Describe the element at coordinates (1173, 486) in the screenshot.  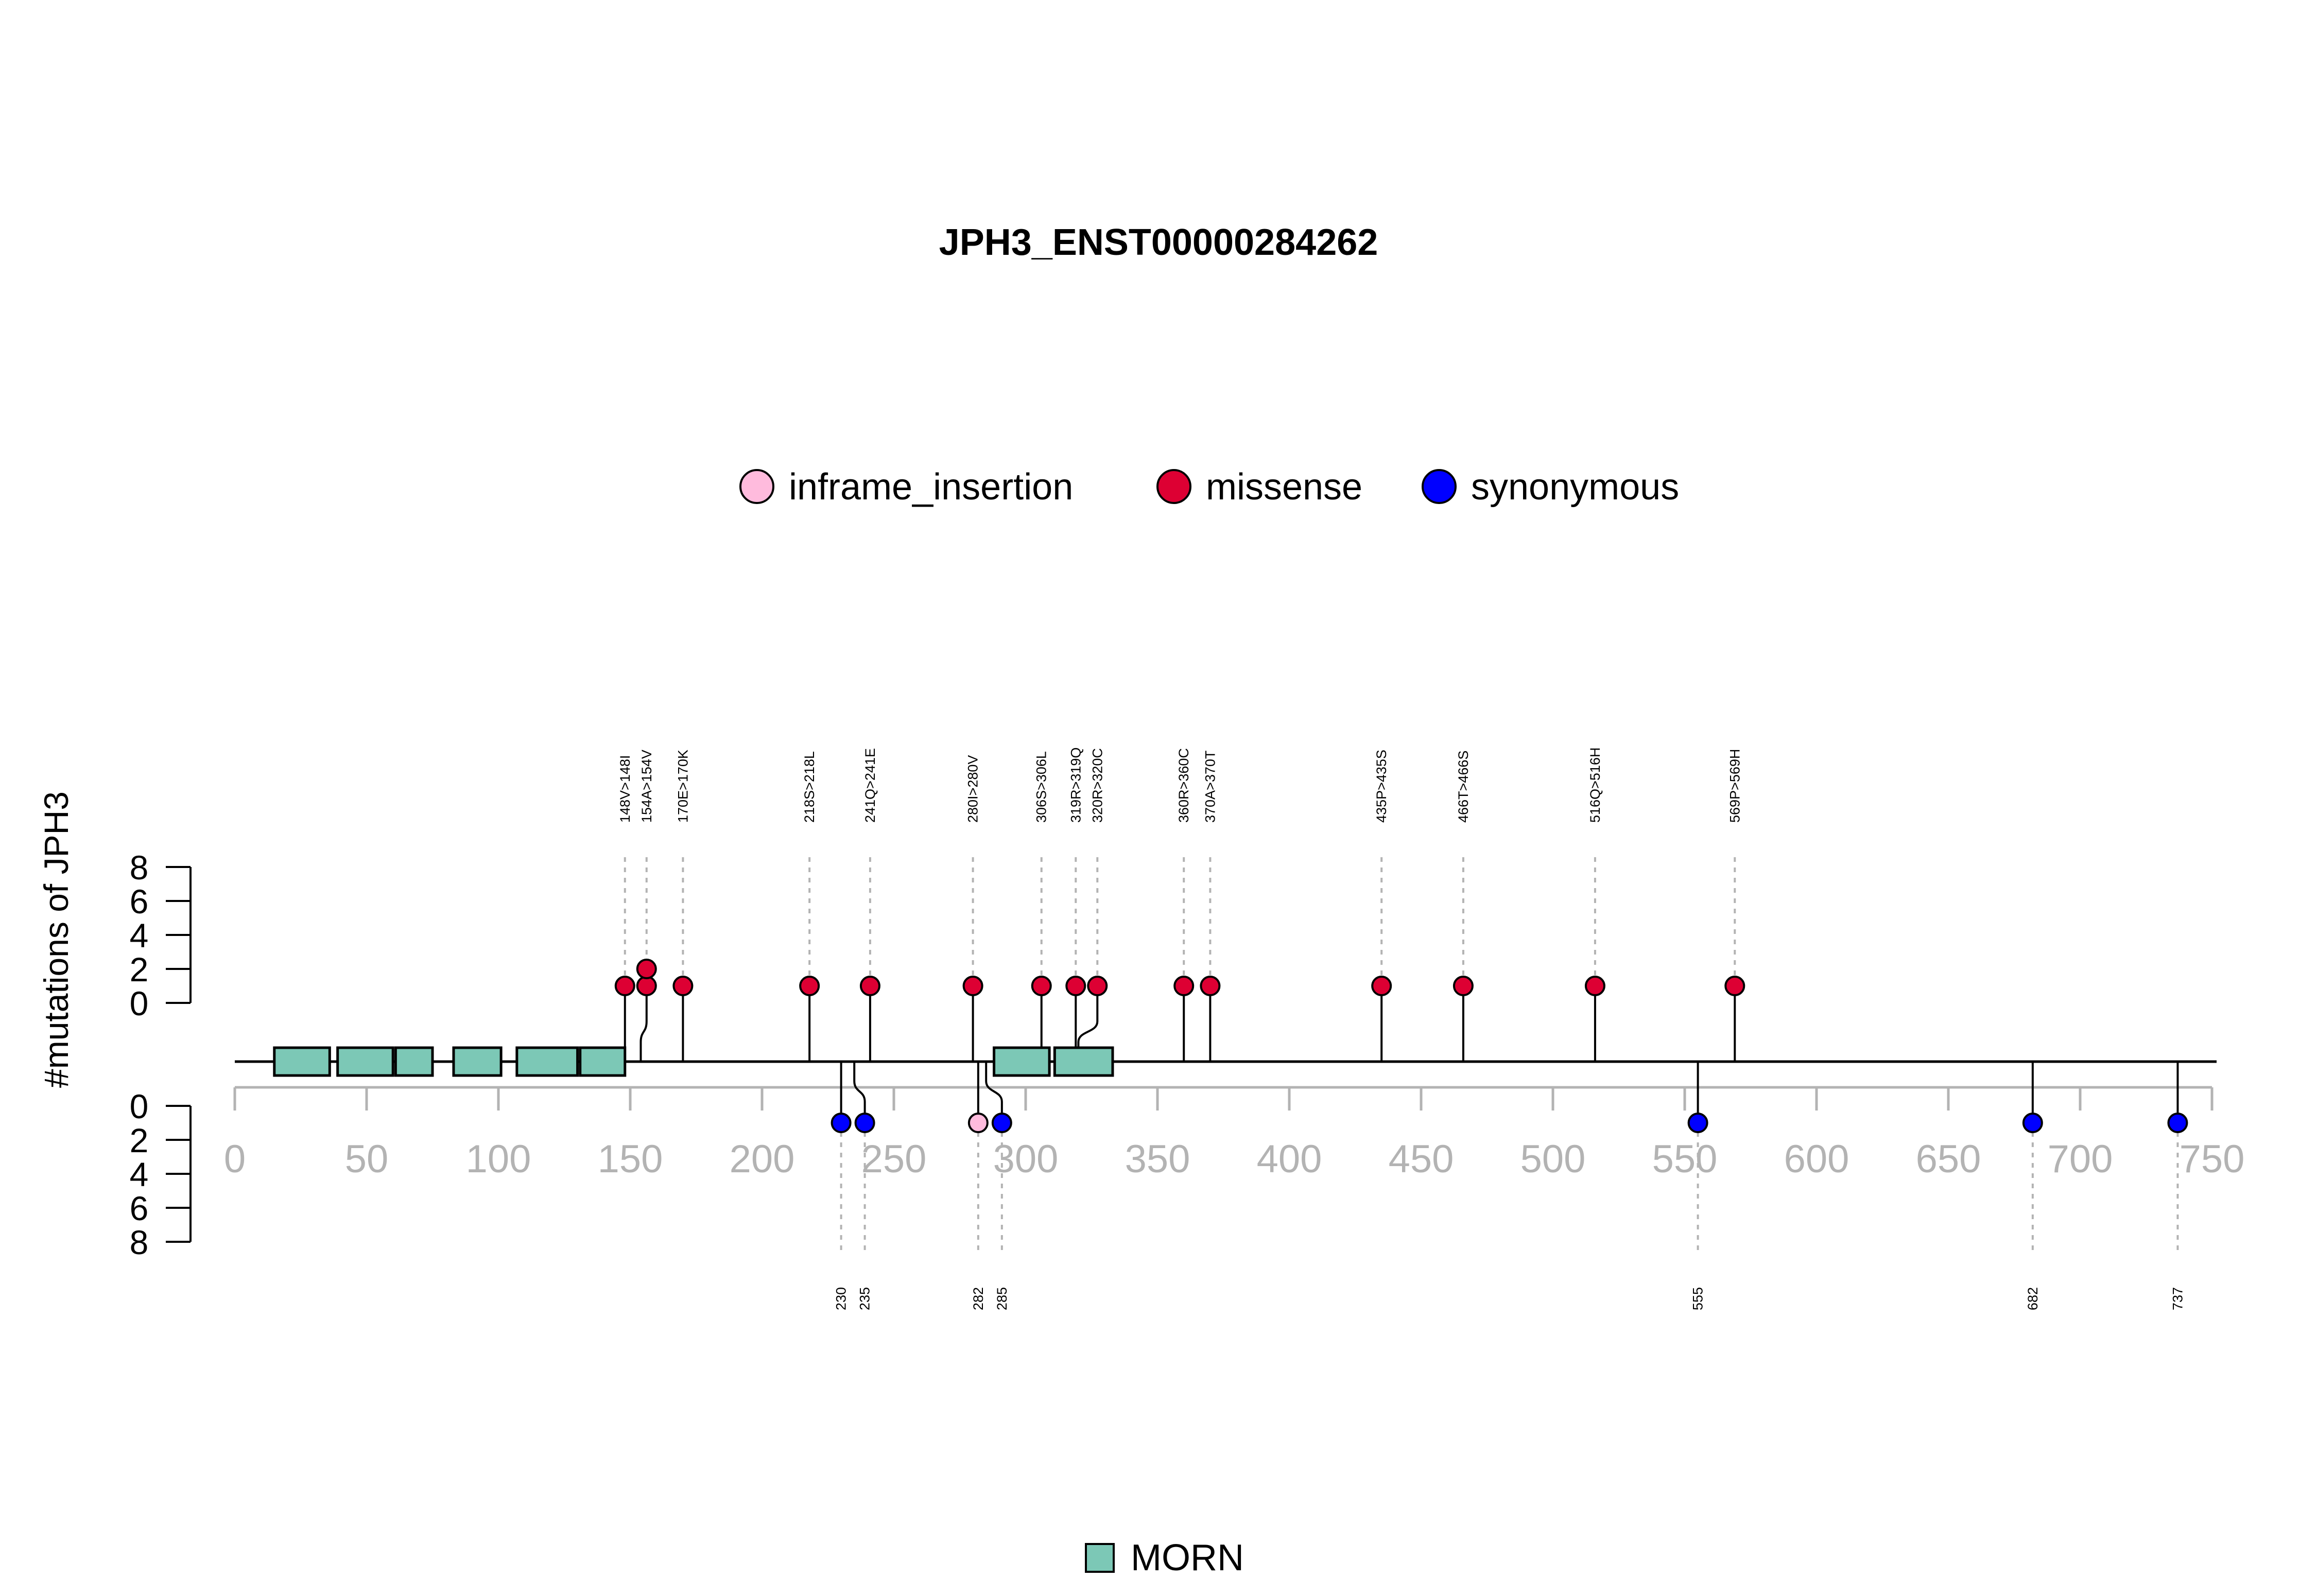
I see `legend-marker-missense` at that location.